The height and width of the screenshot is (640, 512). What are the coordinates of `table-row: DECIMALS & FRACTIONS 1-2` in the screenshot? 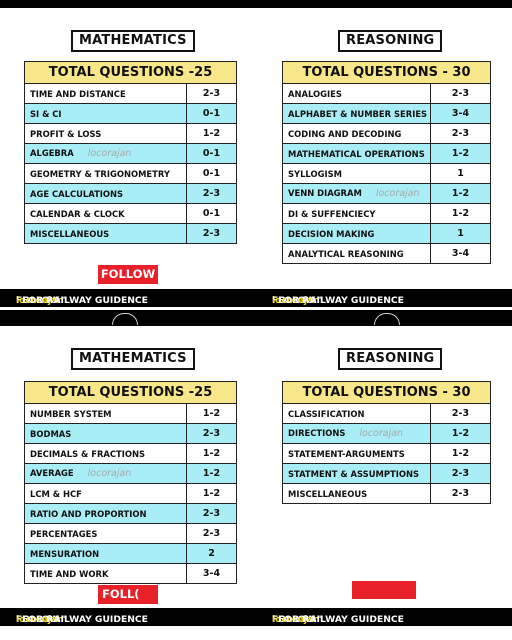 It's located at (131, 453).